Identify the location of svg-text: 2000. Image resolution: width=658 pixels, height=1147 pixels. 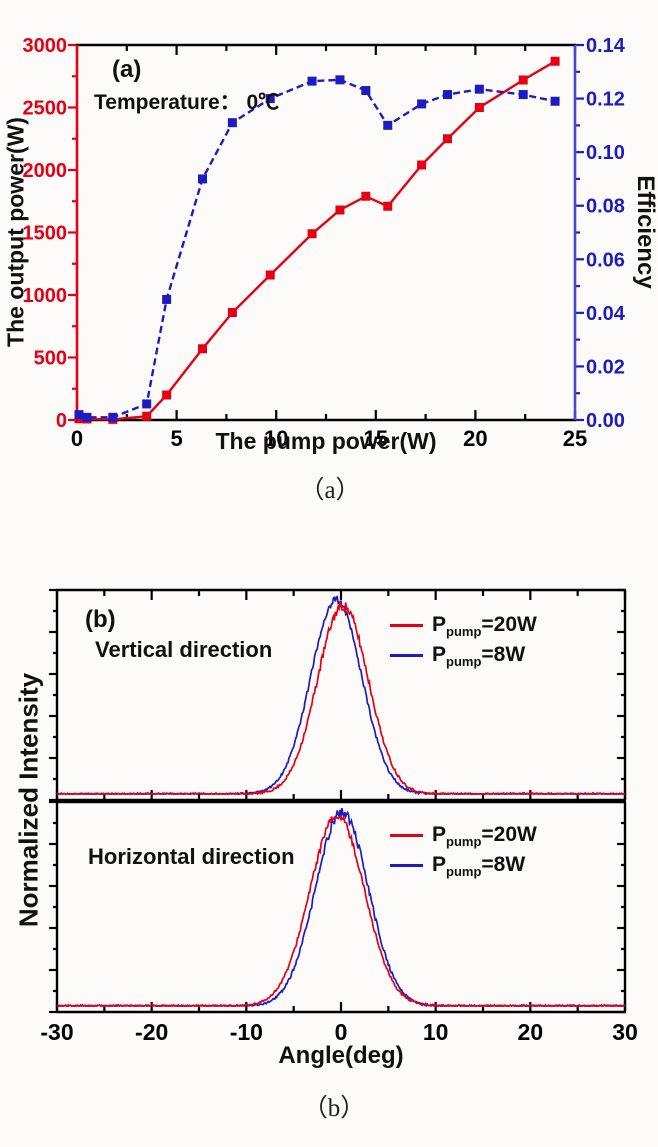
(45, 171).